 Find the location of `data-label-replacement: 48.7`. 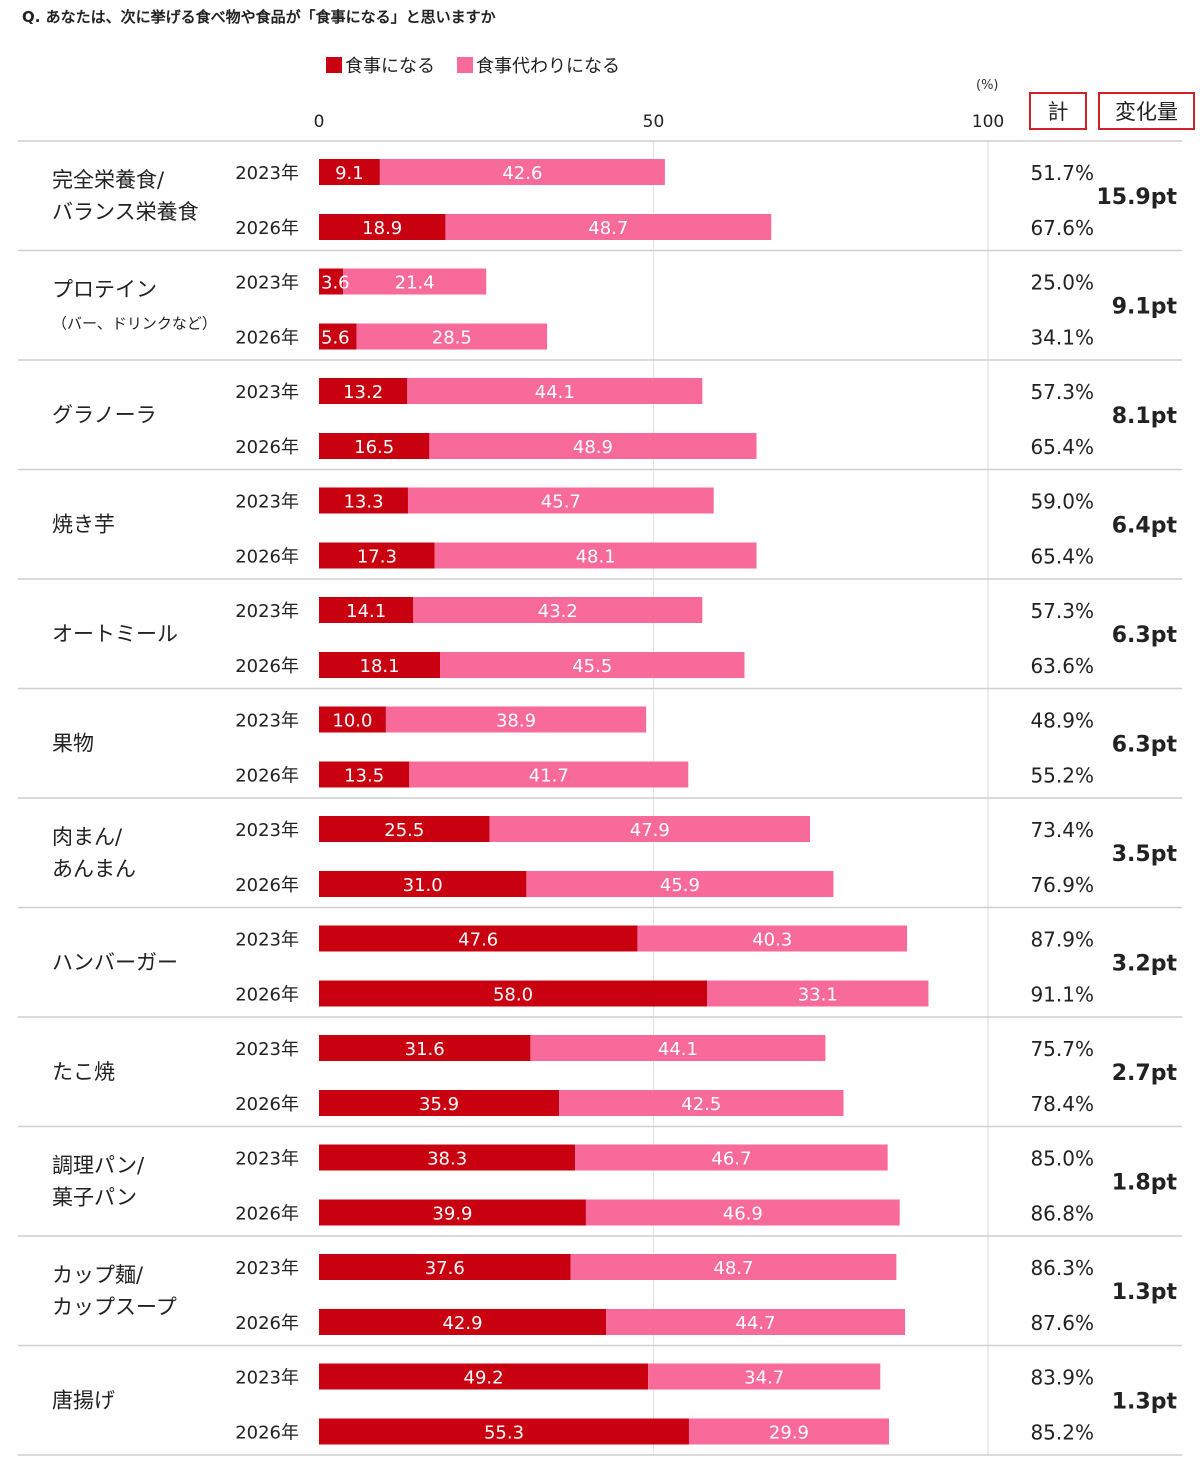

data-label-replacement: 48.7 is located at coordinates (733, 1268).